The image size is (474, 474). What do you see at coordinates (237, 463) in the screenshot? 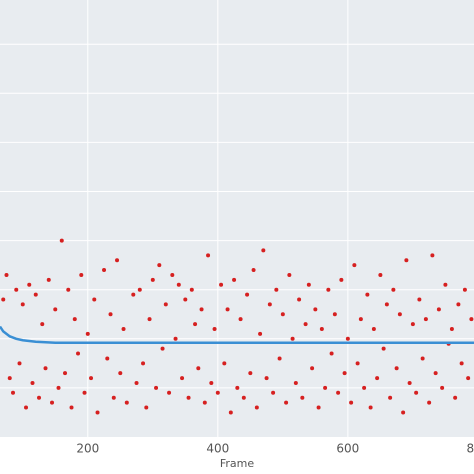
I see `x-axis-label: Frame` at bounding box center [237, 463].